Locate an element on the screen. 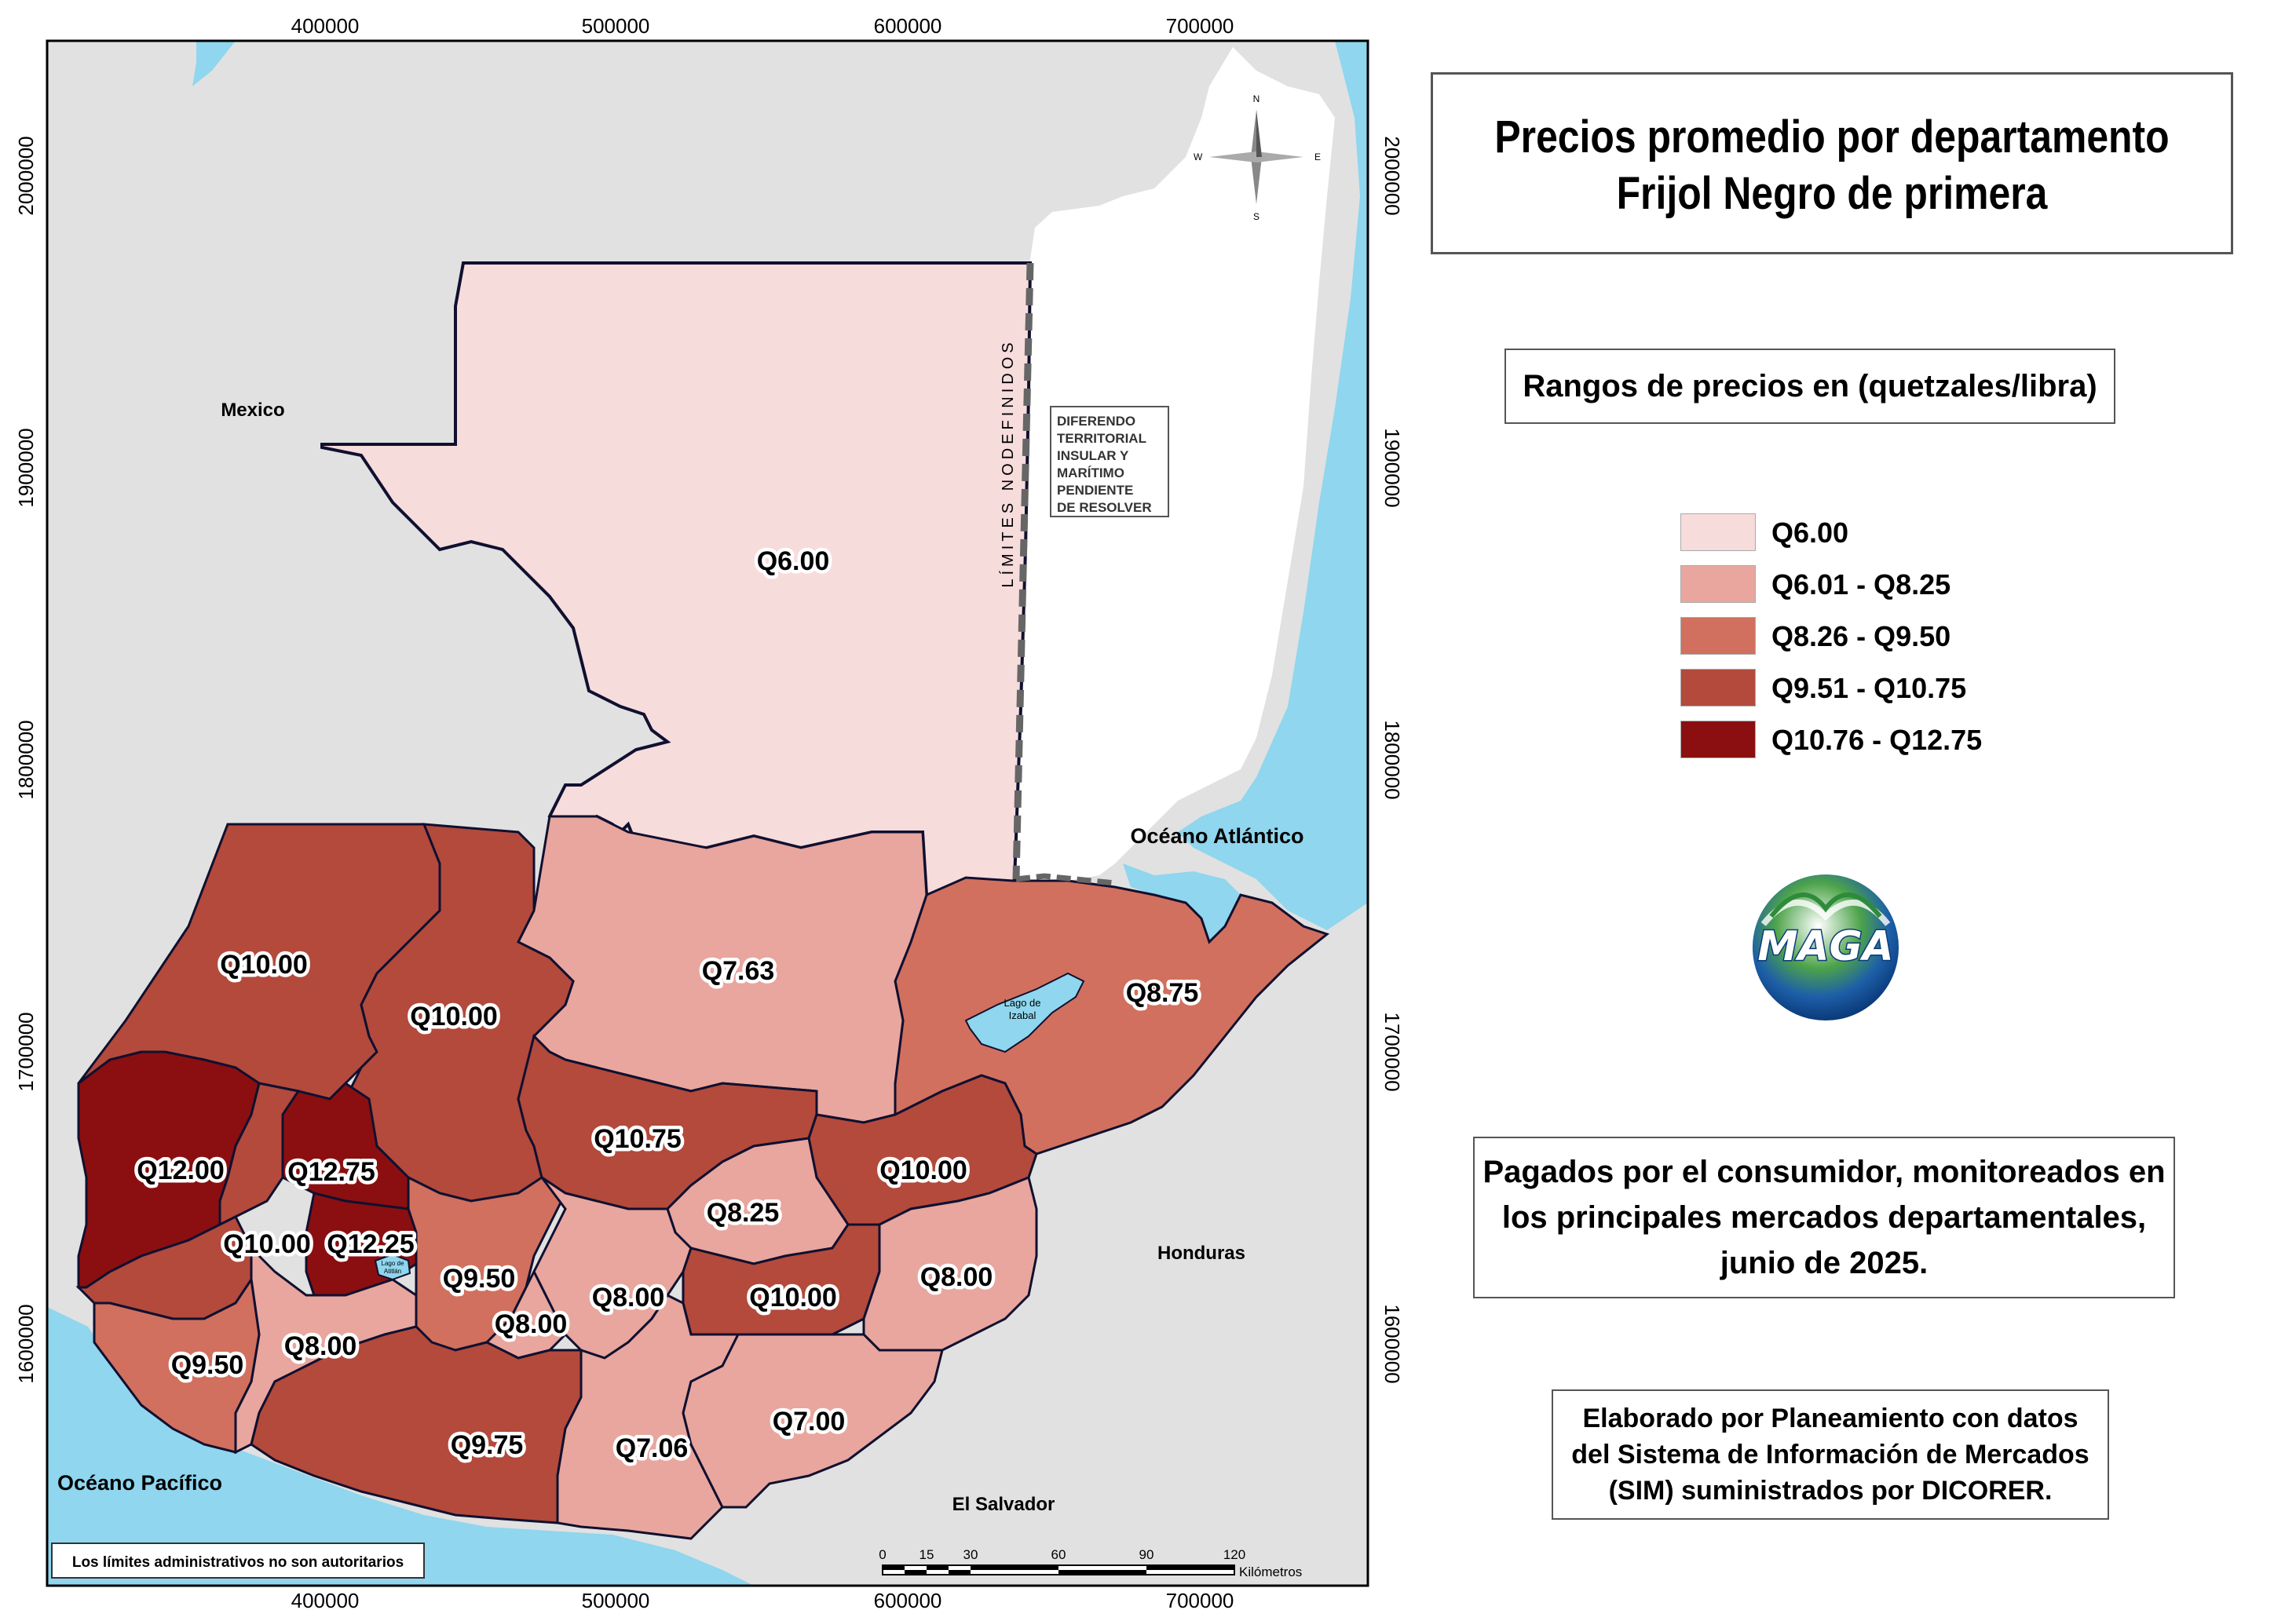  ocean-label-pacific: Océano Pacífico is located at coordinates (140, 1483).